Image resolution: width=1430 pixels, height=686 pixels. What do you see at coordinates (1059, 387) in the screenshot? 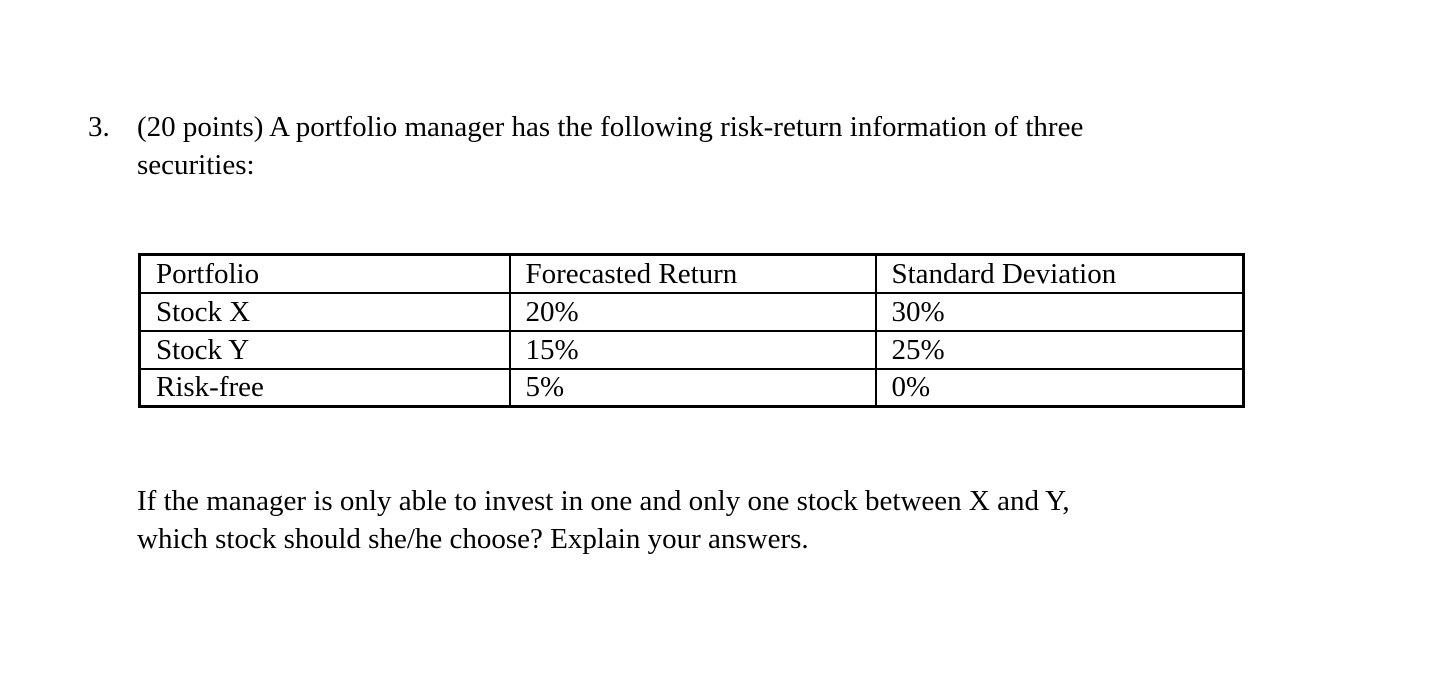
I see `cell-standard-deviation: 0%` at bounding box center [1059, 387].